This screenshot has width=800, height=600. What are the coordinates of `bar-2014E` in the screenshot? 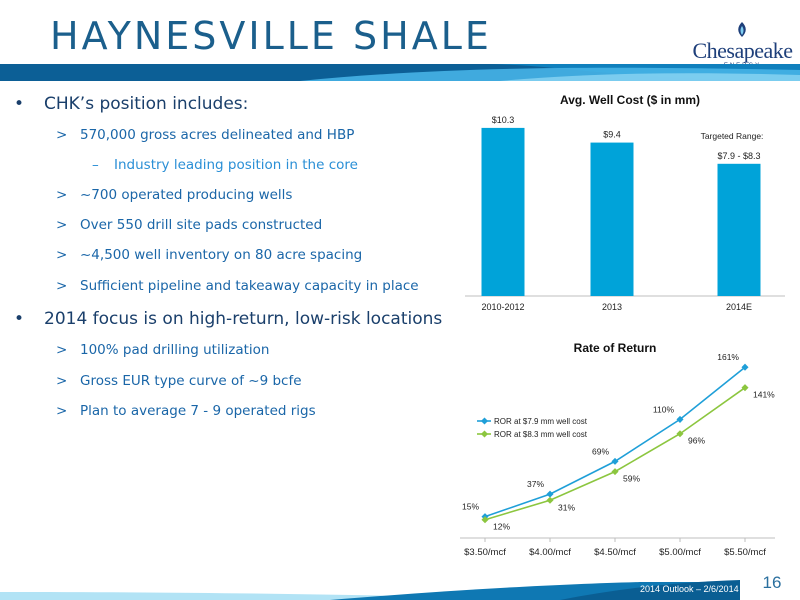 It's located at (739, 229).